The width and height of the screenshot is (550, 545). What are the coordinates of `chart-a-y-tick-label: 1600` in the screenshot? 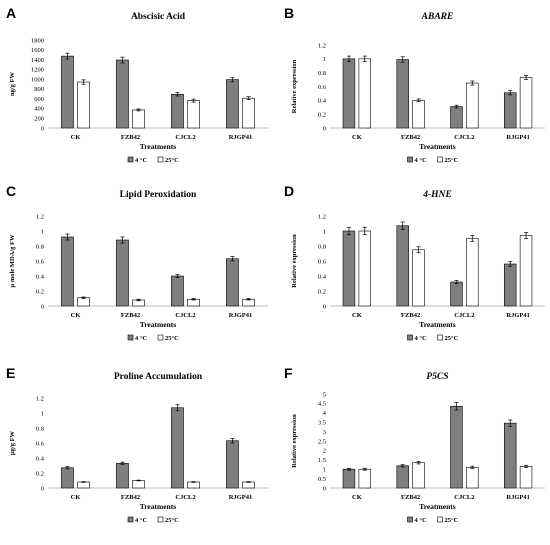 It's located at (37, 50).